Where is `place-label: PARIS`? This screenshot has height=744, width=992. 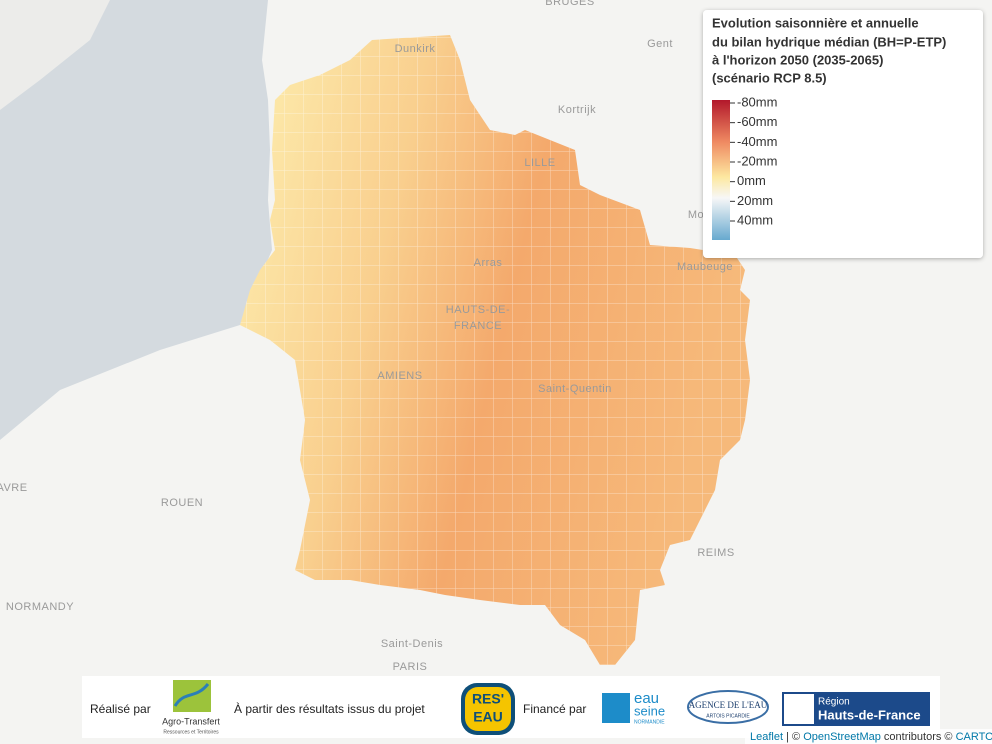 place-label: PARIS is located at coordinates (410, 667).